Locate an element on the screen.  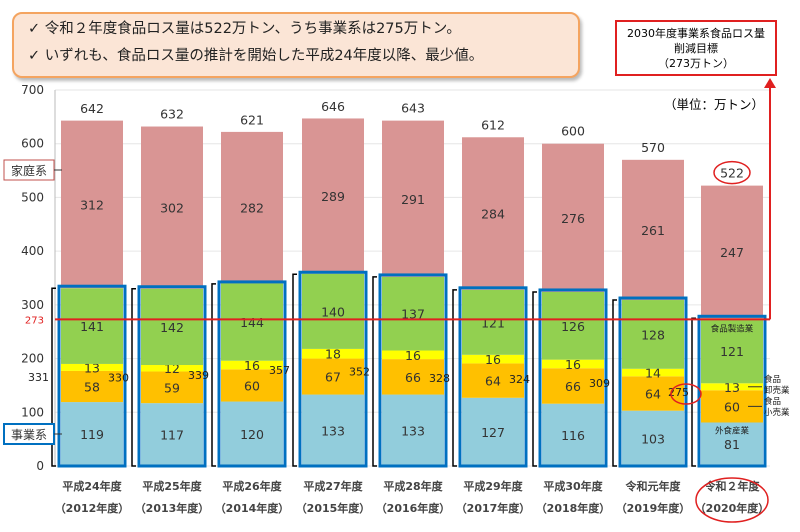
data-label-retail: 59 is located at coordinates (172, 387).